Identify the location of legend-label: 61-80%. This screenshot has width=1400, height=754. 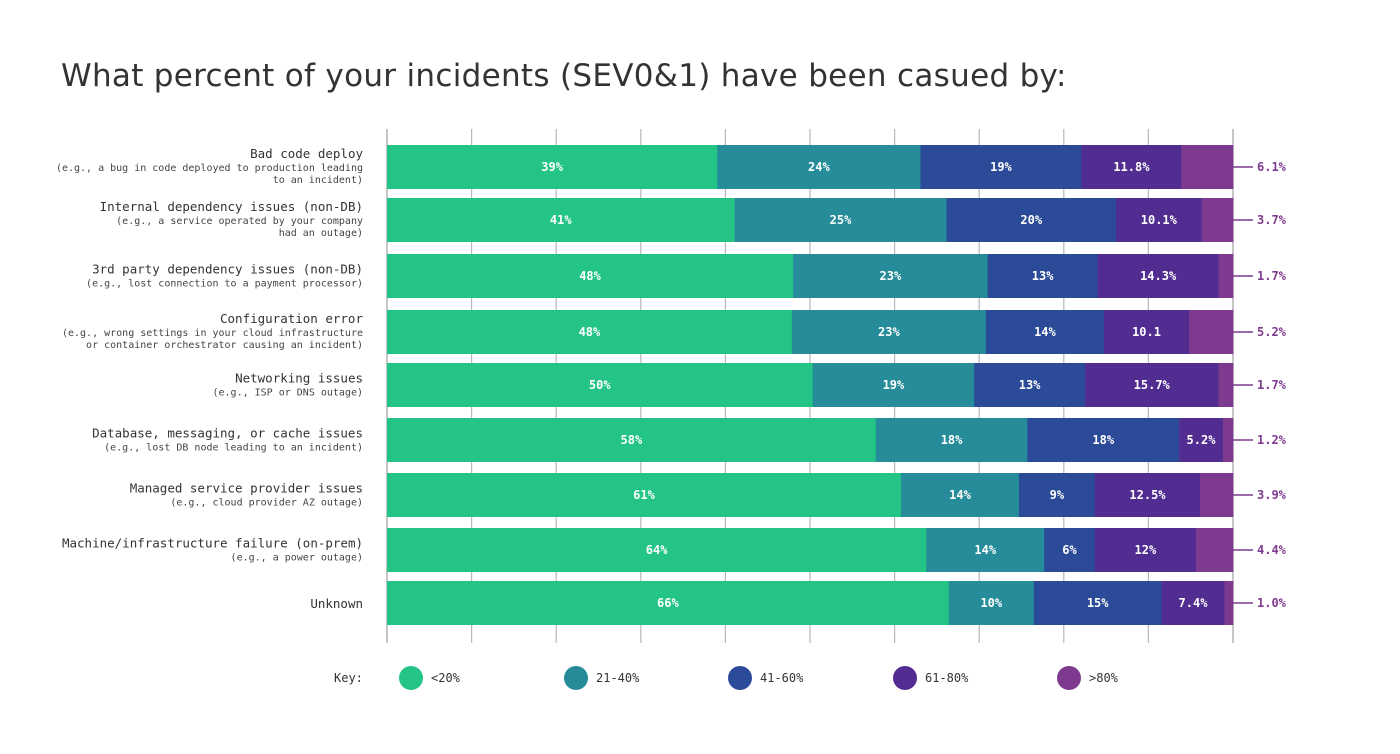
(947, 678).